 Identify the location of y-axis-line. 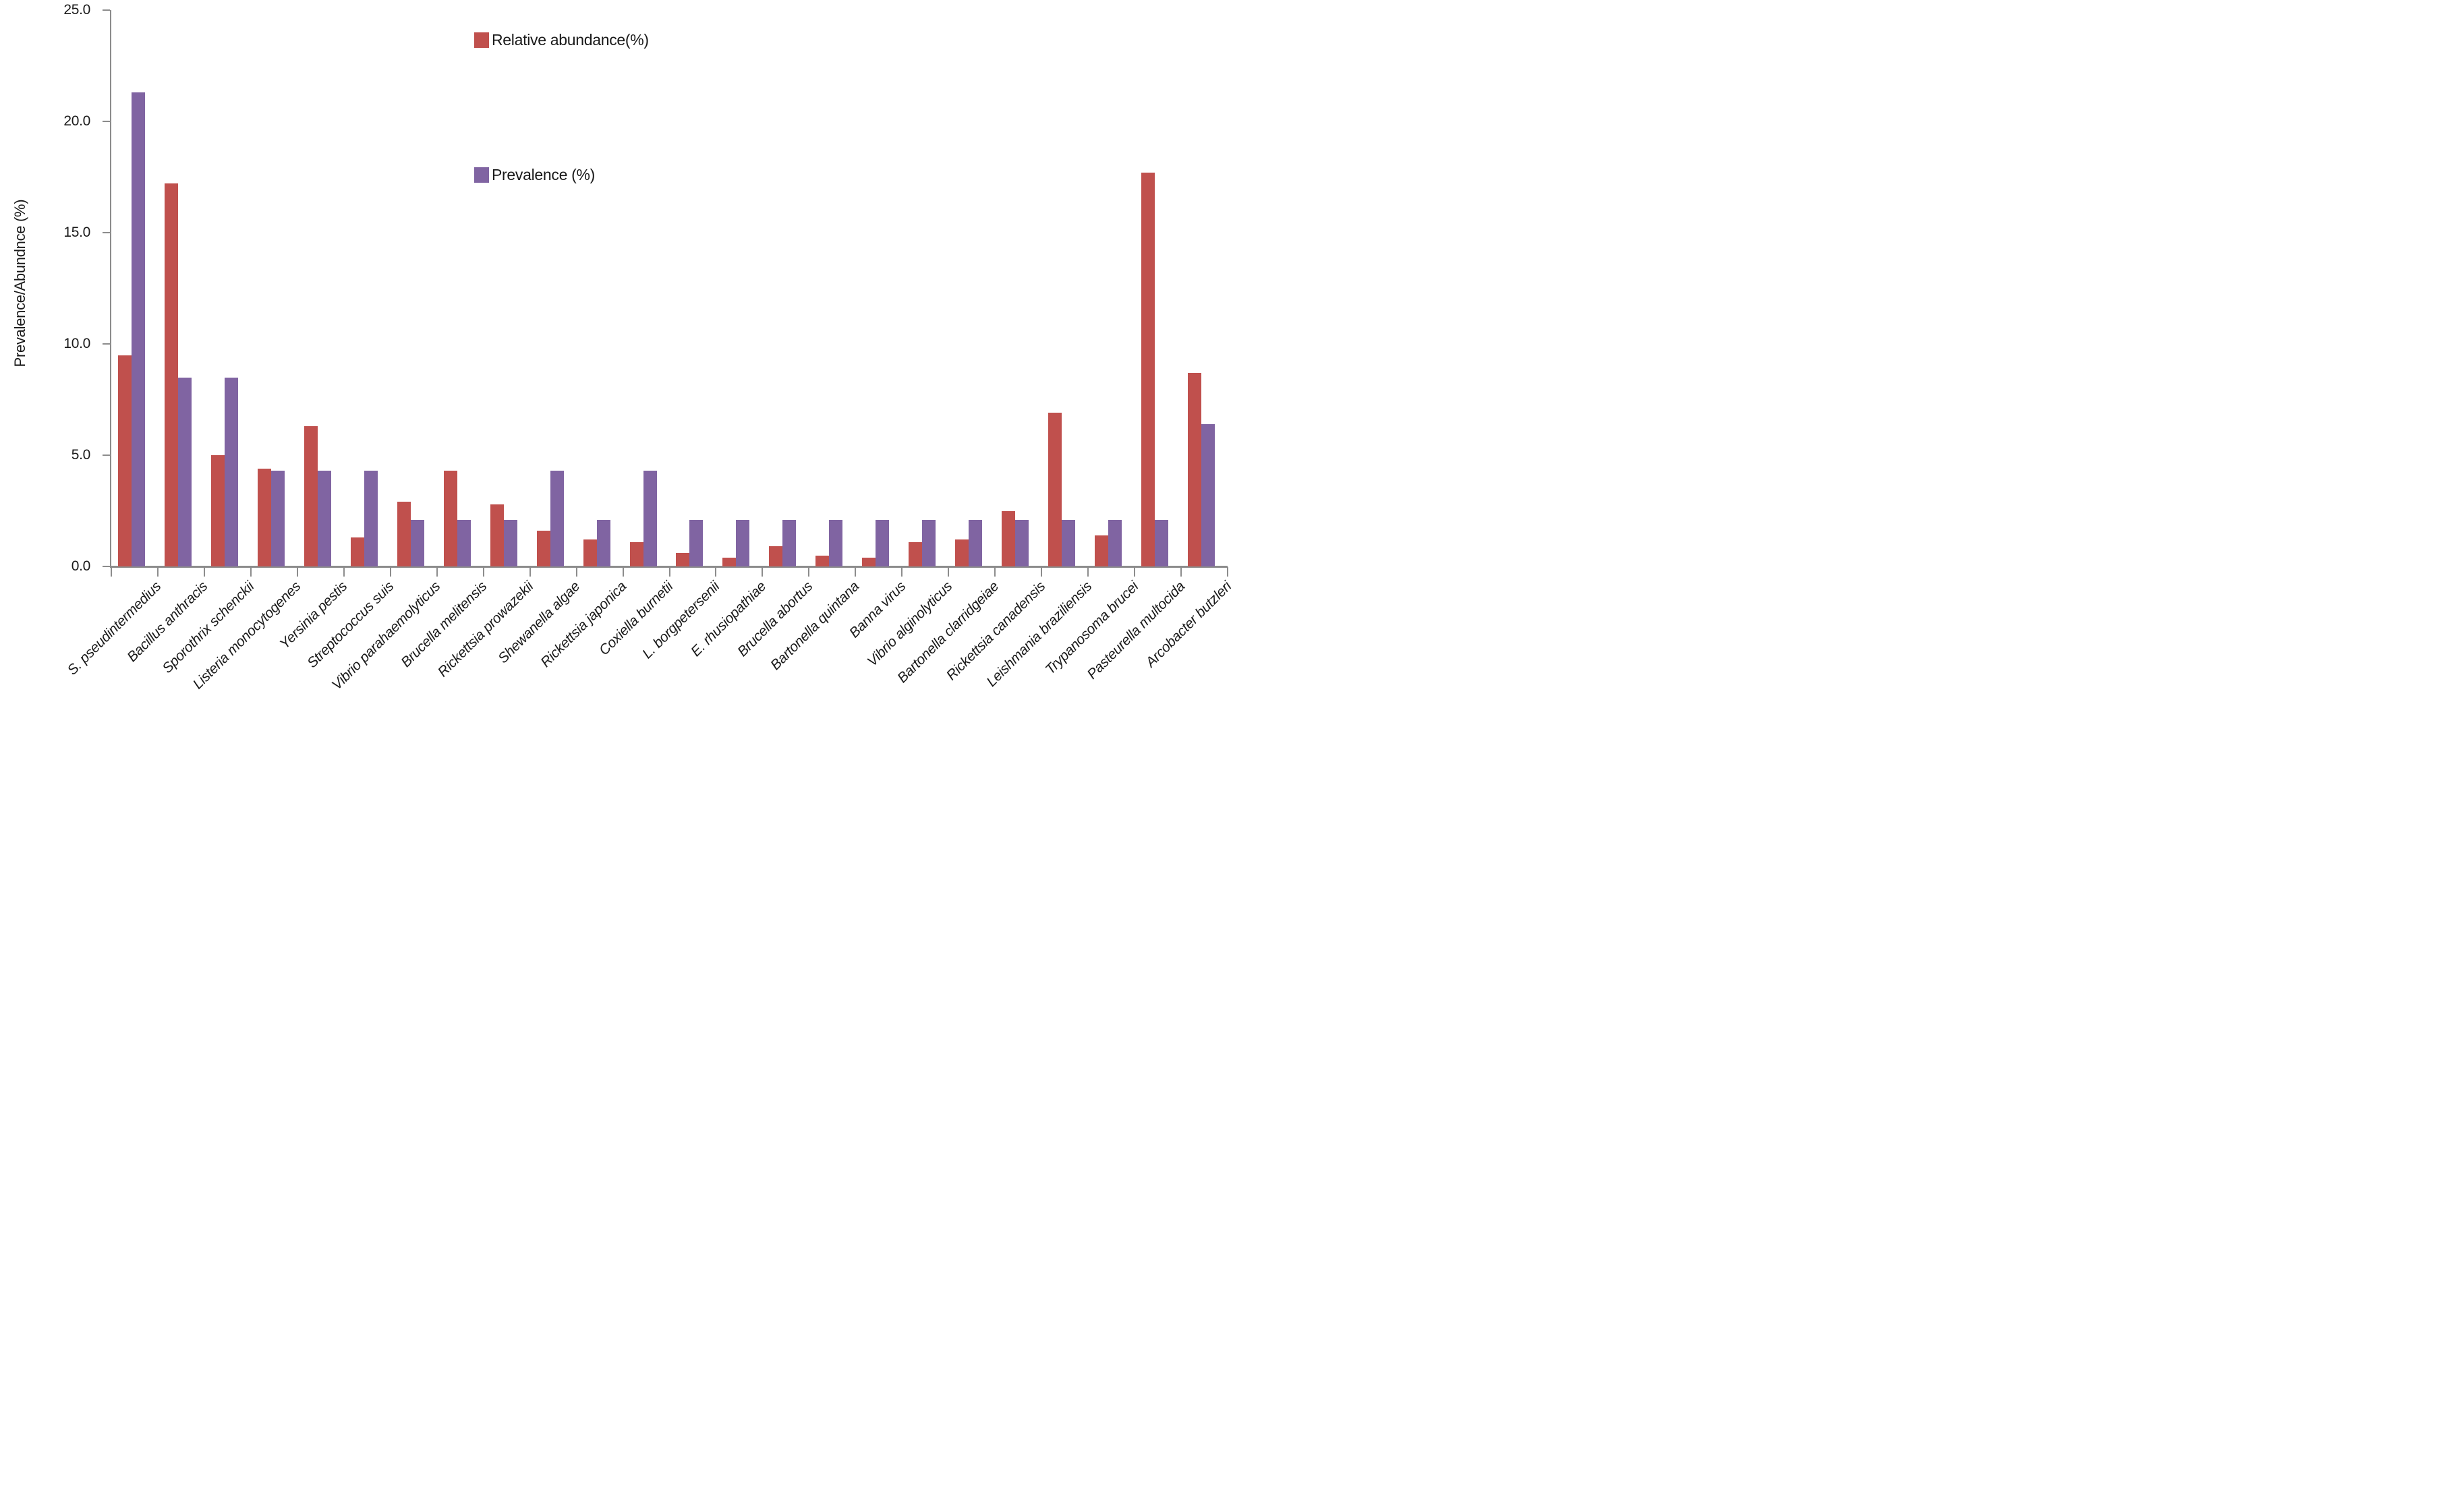
(110, 289).